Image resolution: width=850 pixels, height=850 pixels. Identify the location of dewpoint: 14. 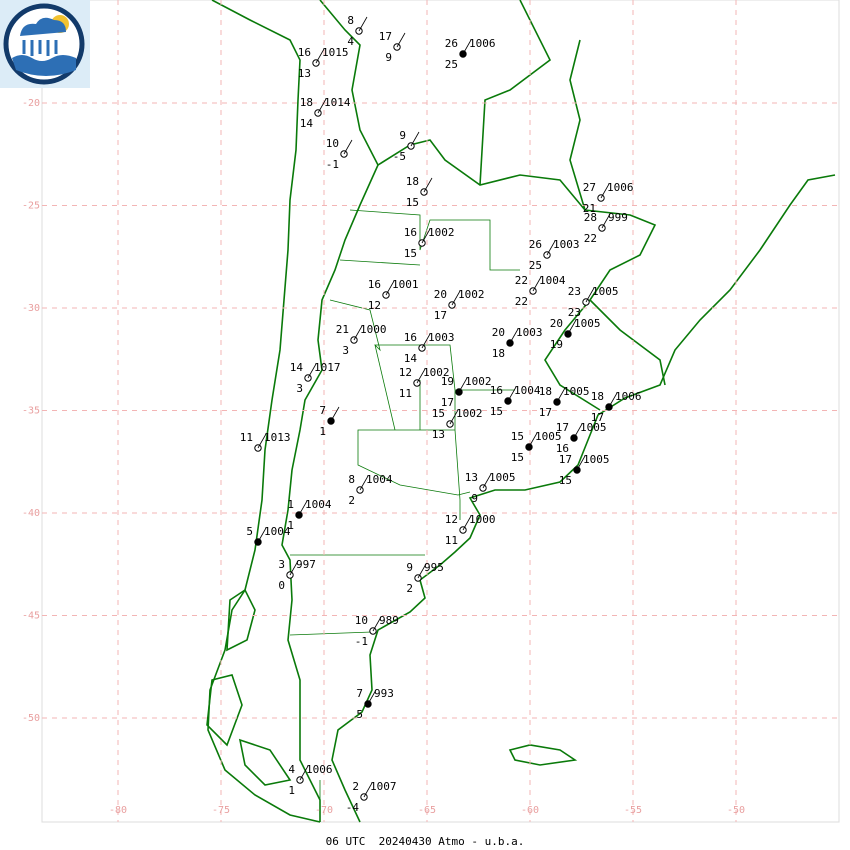
(307, 123).